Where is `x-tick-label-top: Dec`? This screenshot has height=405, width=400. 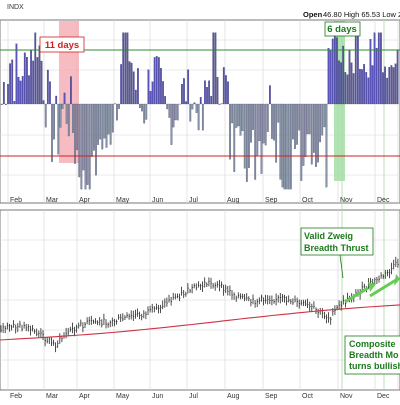 x-tick-label-top: Dec is located at coordinates (383, 200).